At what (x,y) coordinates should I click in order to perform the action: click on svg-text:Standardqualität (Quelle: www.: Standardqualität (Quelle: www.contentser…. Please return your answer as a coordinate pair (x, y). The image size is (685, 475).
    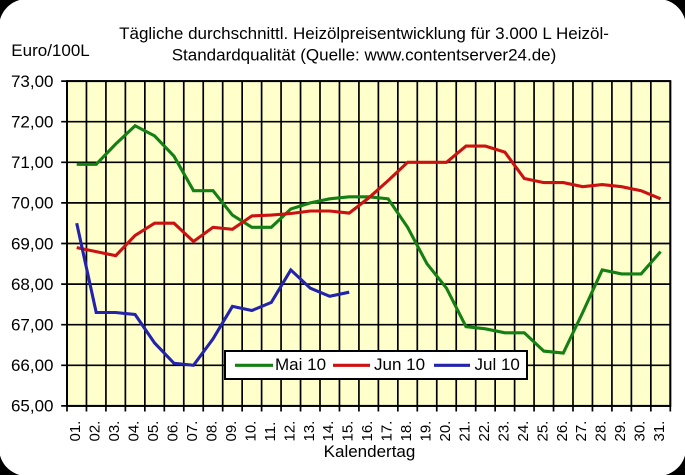
    Looking at the image, I should click on (364, 54).